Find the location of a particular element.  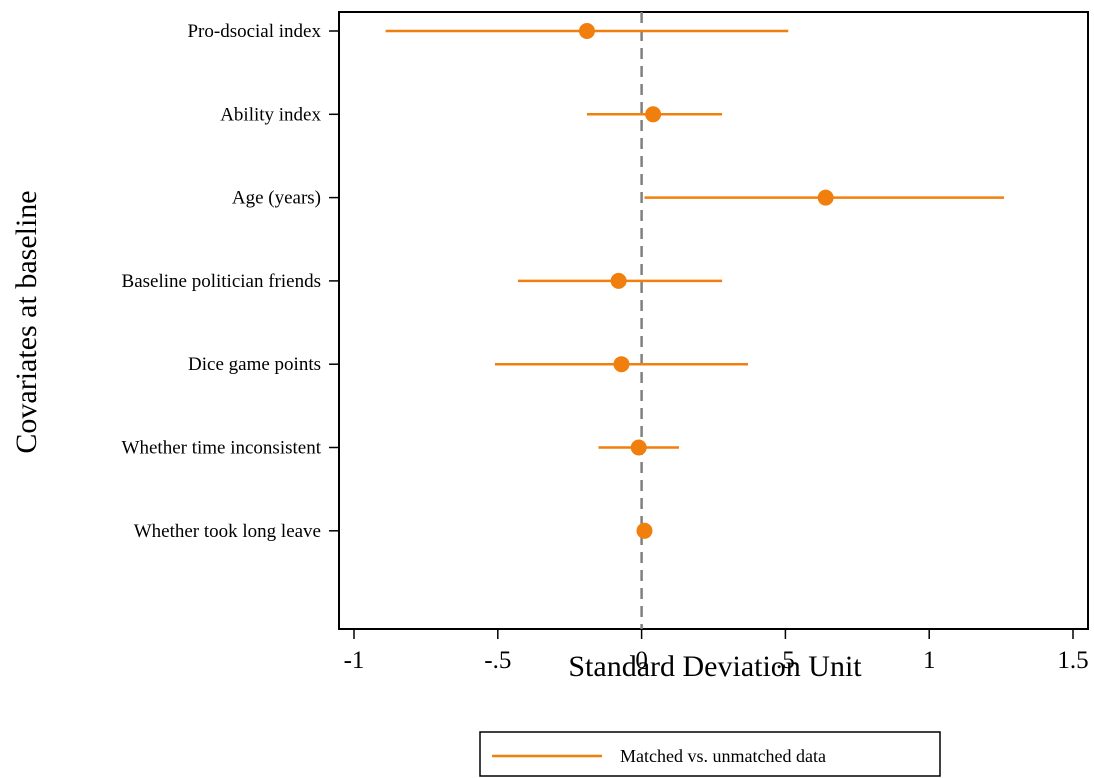

x-tick-label: -.5 is located at coordinates (497, 660).